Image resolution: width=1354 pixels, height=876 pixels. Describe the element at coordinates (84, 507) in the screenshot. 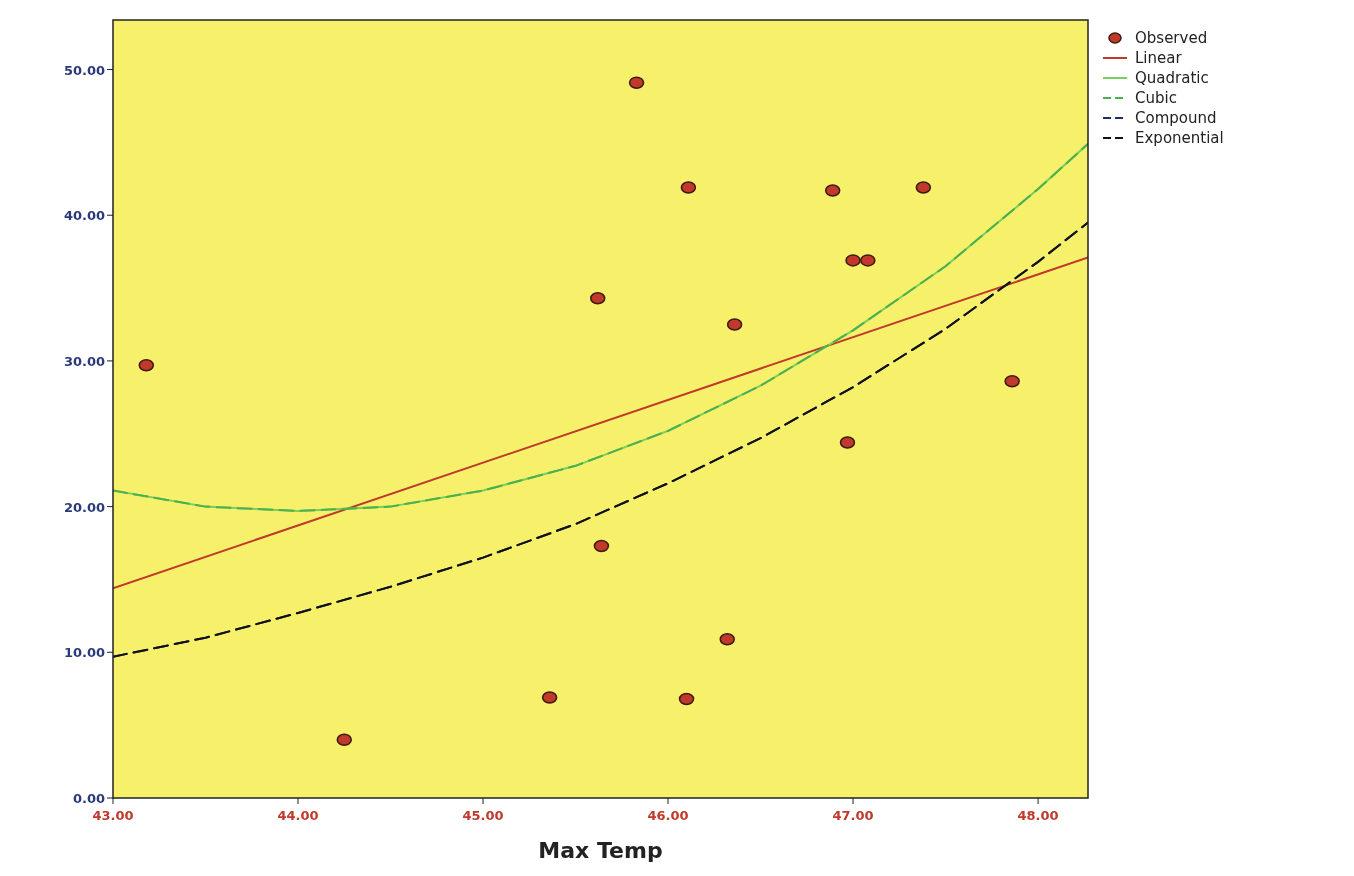

I see `y-tick-label: 20.00` at that location.